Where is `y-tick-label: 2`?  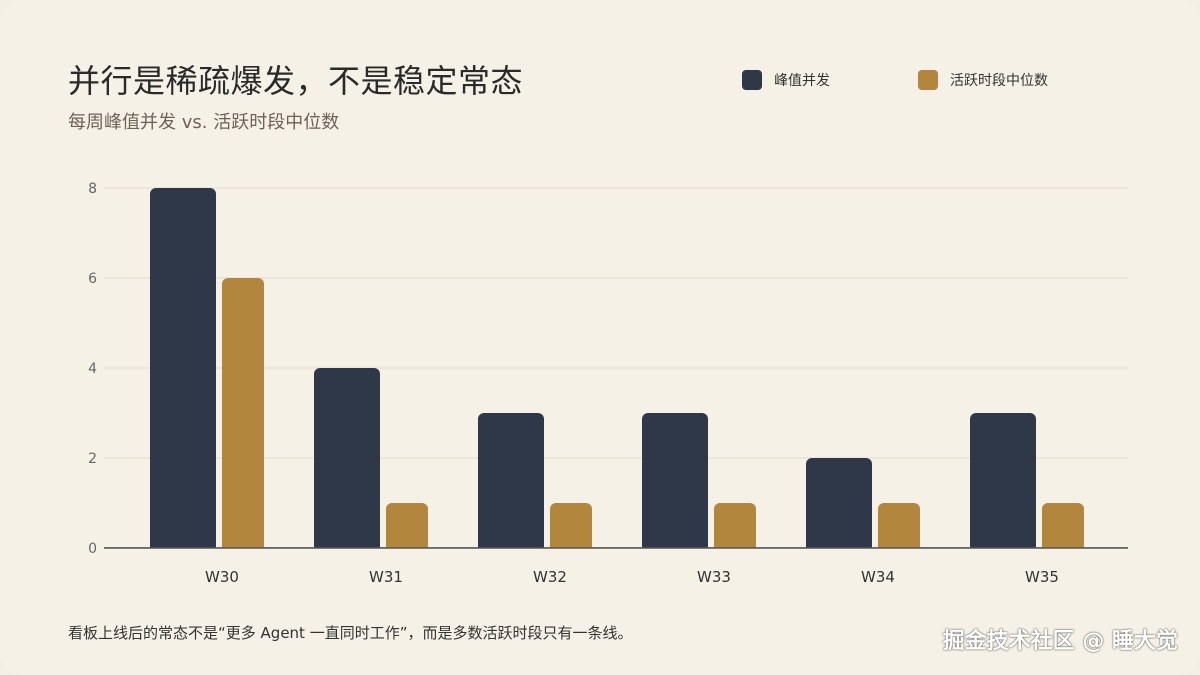 y-tick-label: 2 is located at coordinates (92, 459).